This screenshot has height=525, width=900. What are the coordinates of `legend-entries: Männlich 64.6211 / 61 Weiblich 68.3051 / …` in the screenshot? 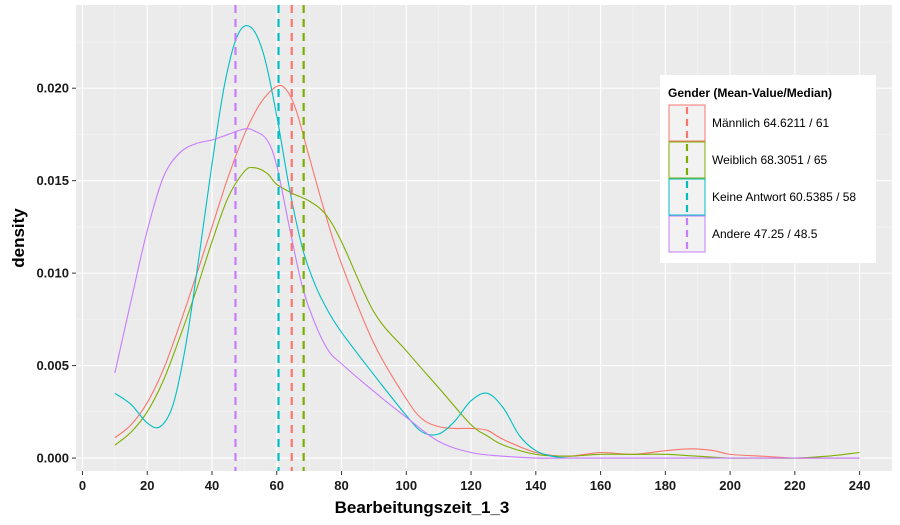 It's located at (762, 178).